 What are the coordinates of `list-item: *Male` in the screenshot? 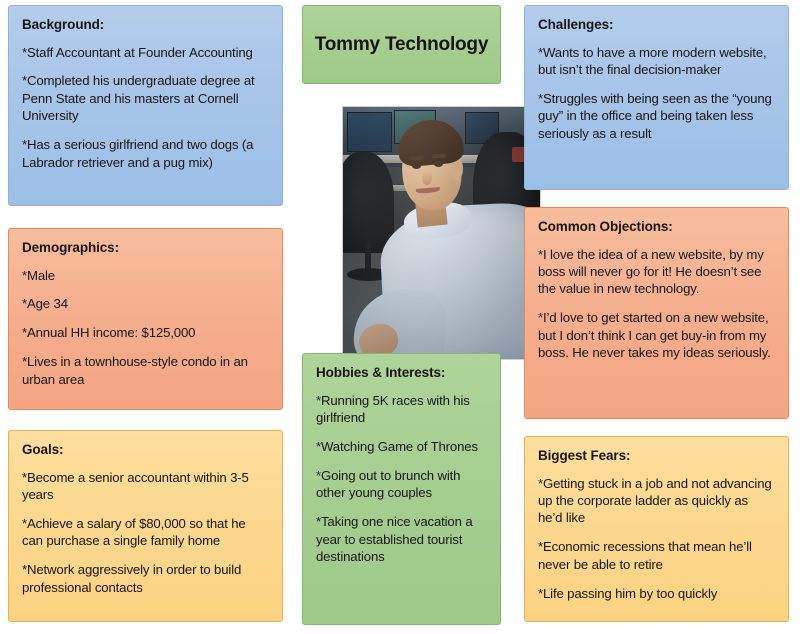 It's located at (38, 275).